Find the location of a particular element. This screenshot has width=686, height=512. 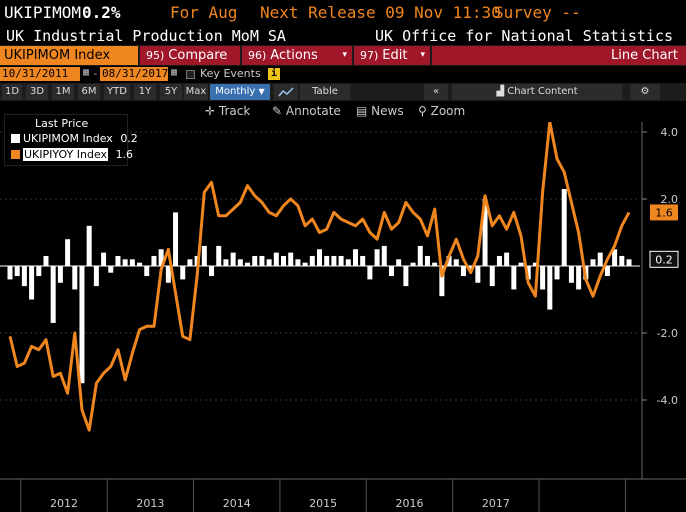

chart-content-button: ▟ Chart Content is located at coordinates (537, 92).